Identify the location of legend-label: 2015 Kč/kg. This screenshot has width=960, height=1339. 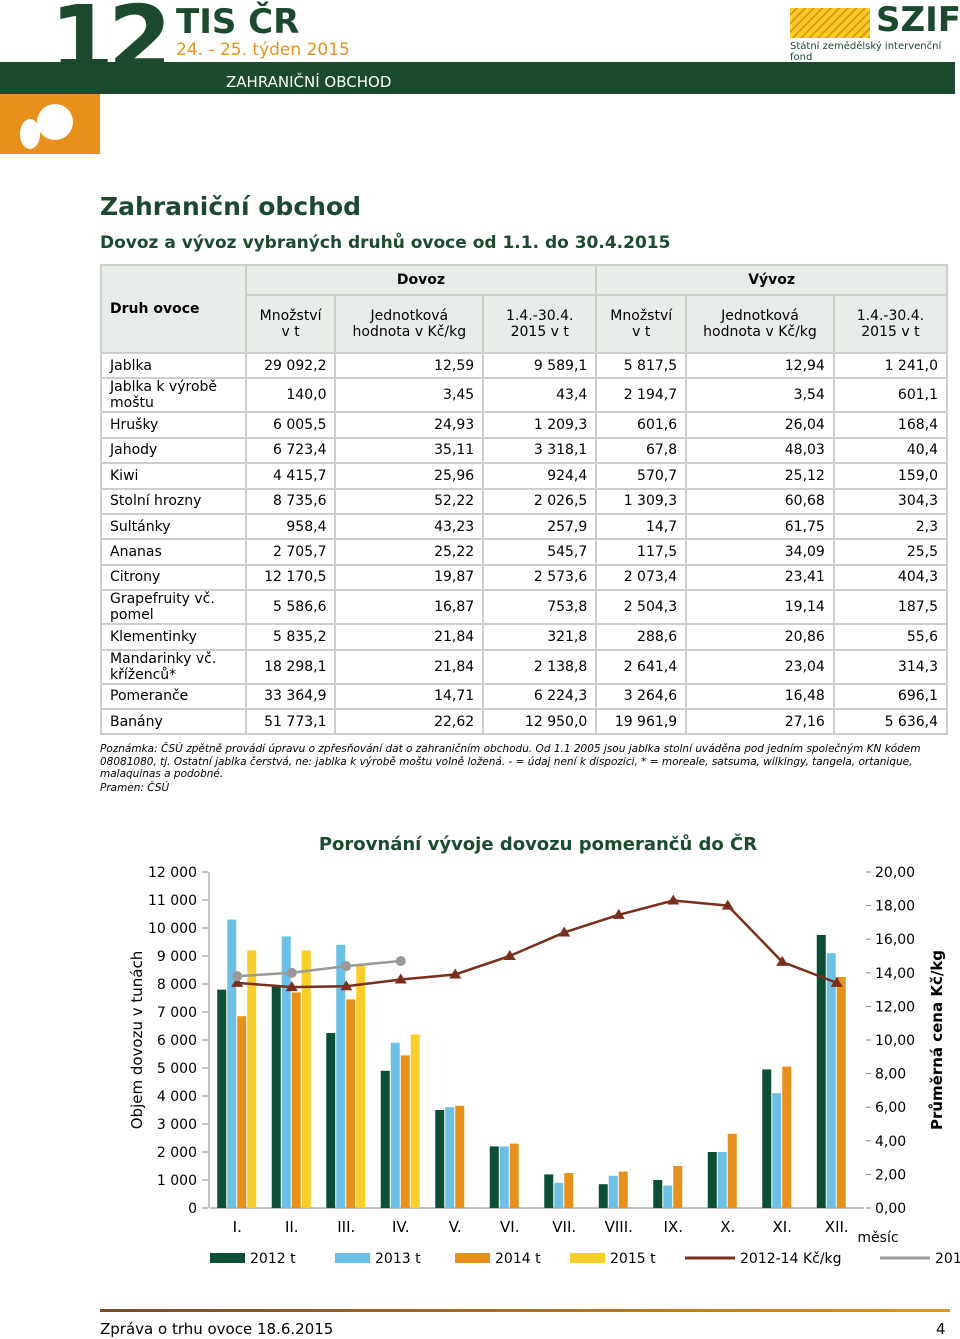
(947, 1259).